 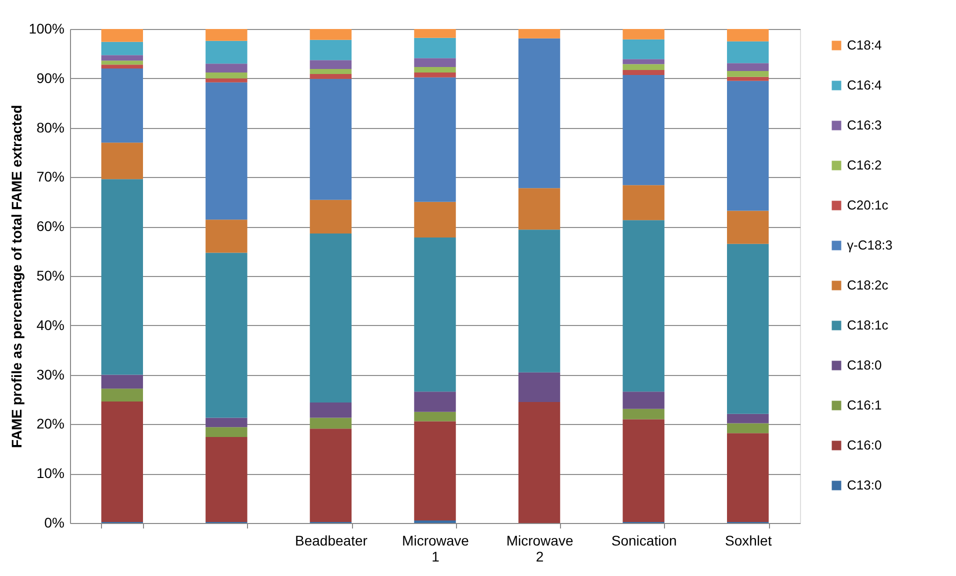 What do you see at coordinates (50, 473) in the screenshot?
I see `y-tick-label: 10%` at bounding box center [50, 473].